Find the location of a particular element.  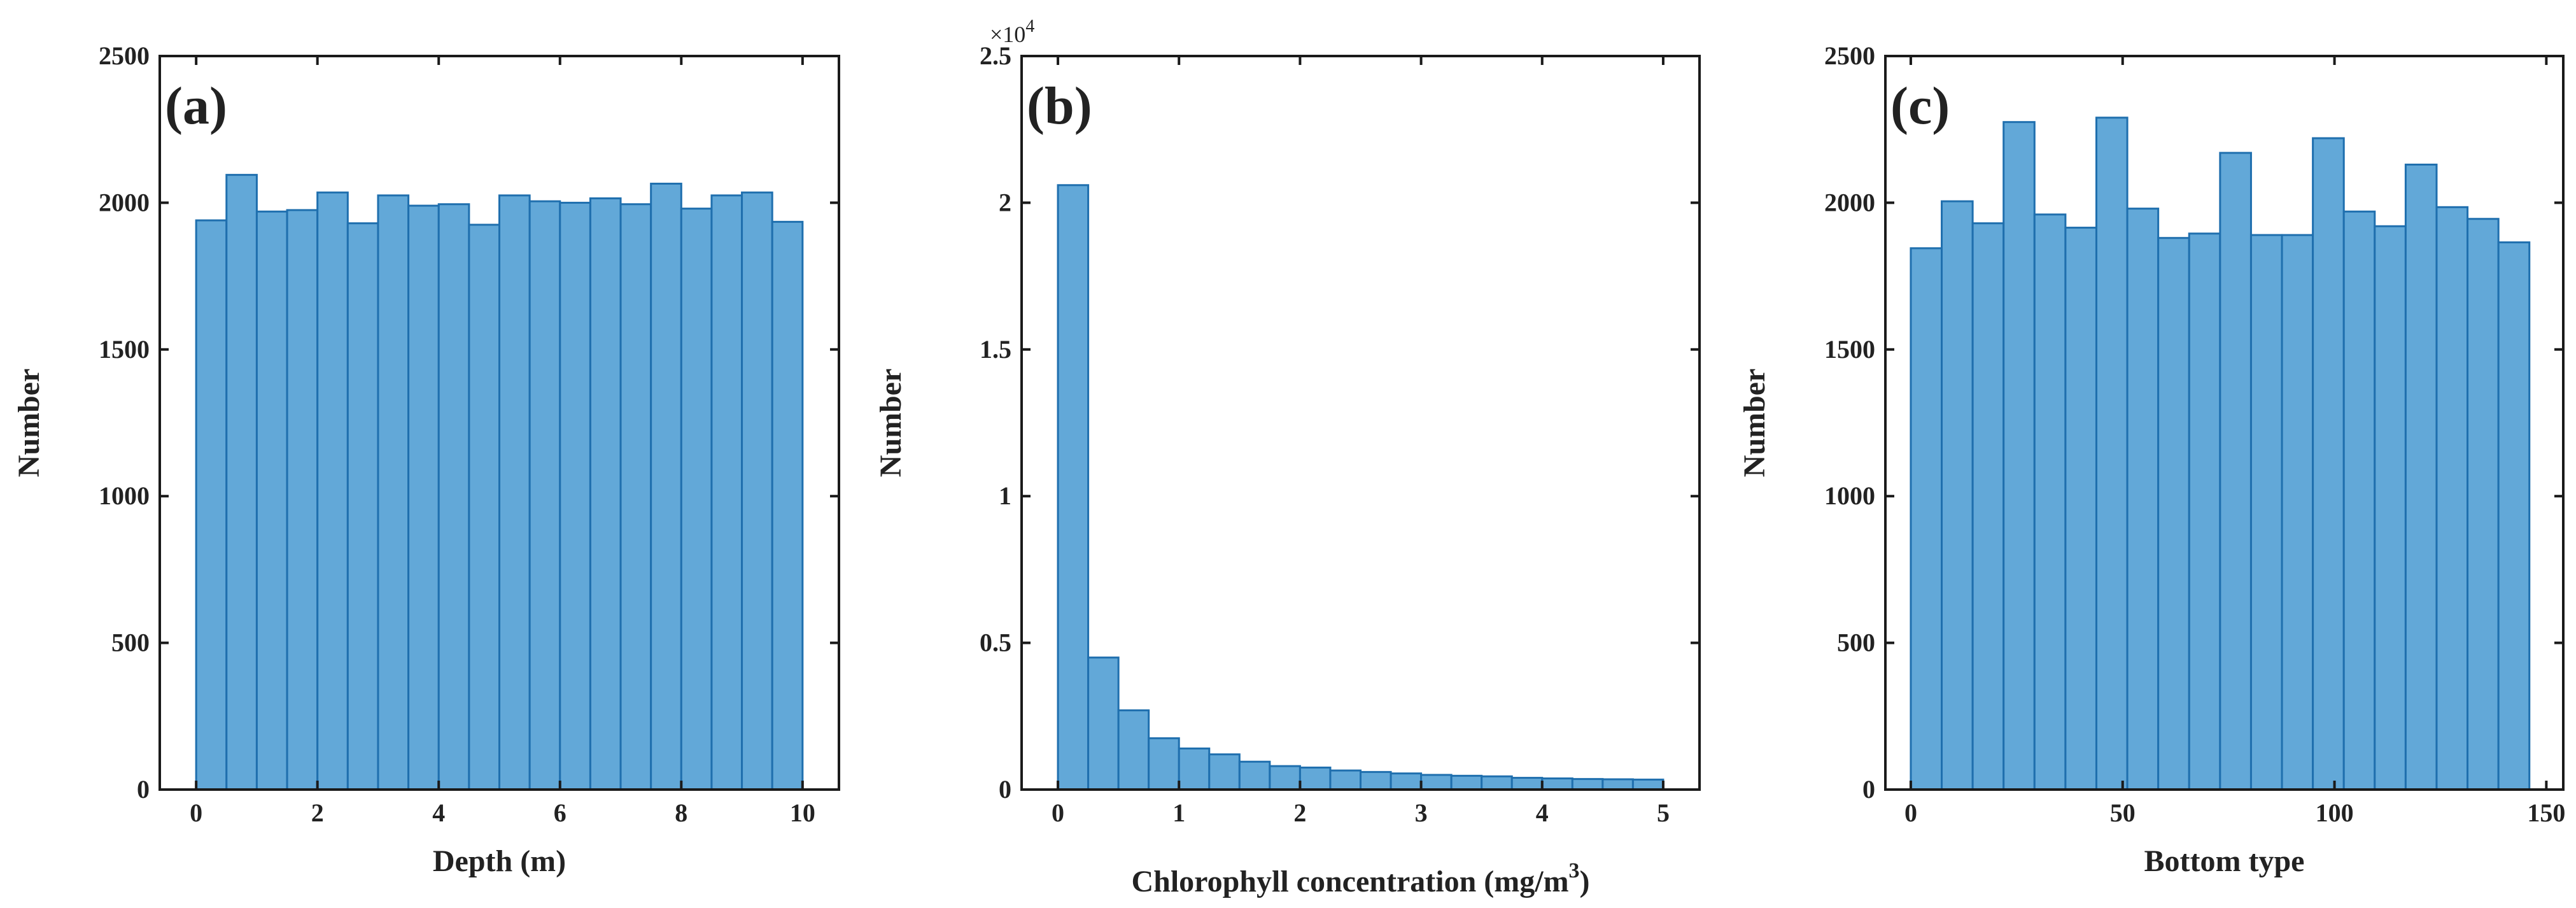

panel-b-x-axis-label-sup: 3 is located at coordinates (1575, 871).